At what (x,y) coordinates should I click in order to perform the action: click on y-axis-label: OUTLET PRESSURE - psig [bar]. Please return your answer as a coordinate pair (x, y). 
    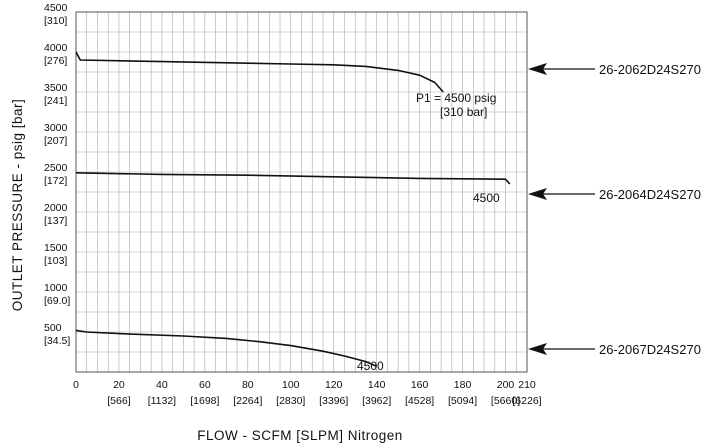
    Looking at the image, I should click on (17, 205).